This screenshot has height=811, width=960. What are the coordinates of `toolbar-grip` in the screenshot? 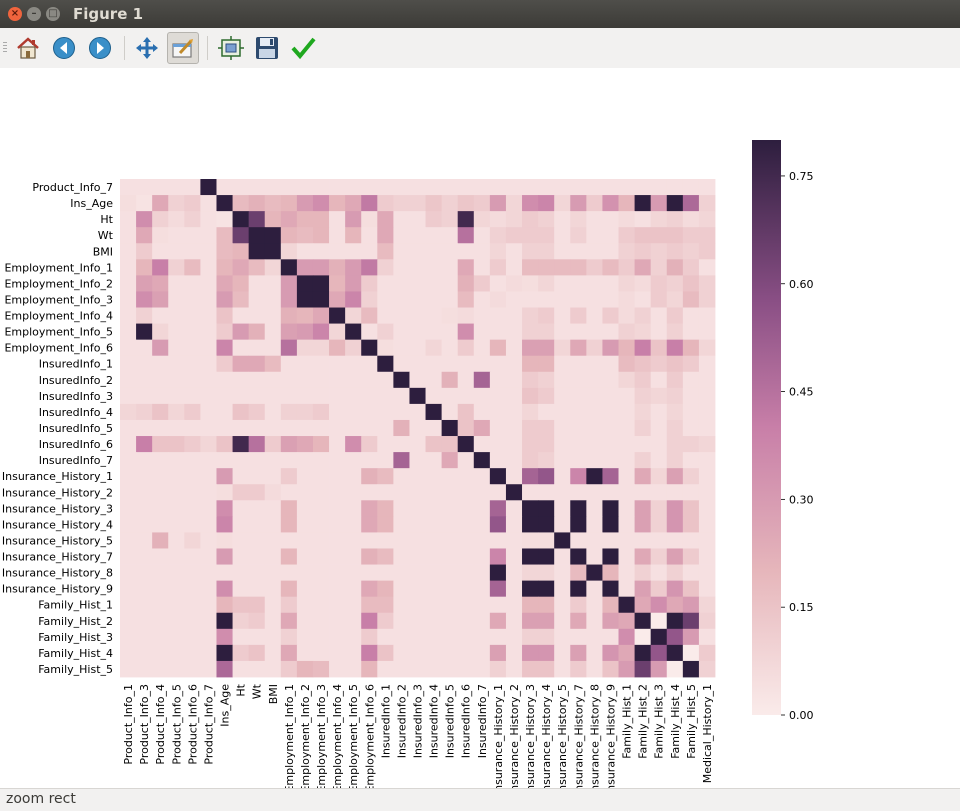 It's located at (5, 48).